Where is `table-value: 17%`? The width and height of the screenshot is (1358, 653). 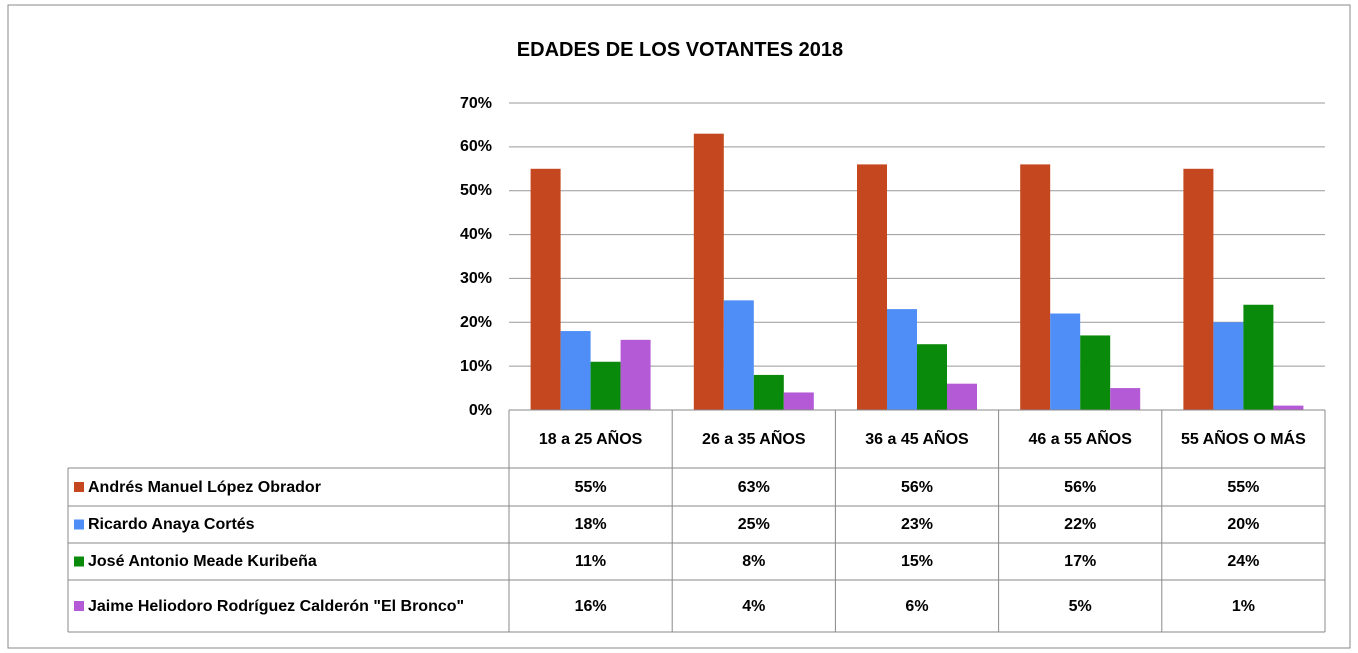
table-value: 17% is located at coordinates (1080, 561).